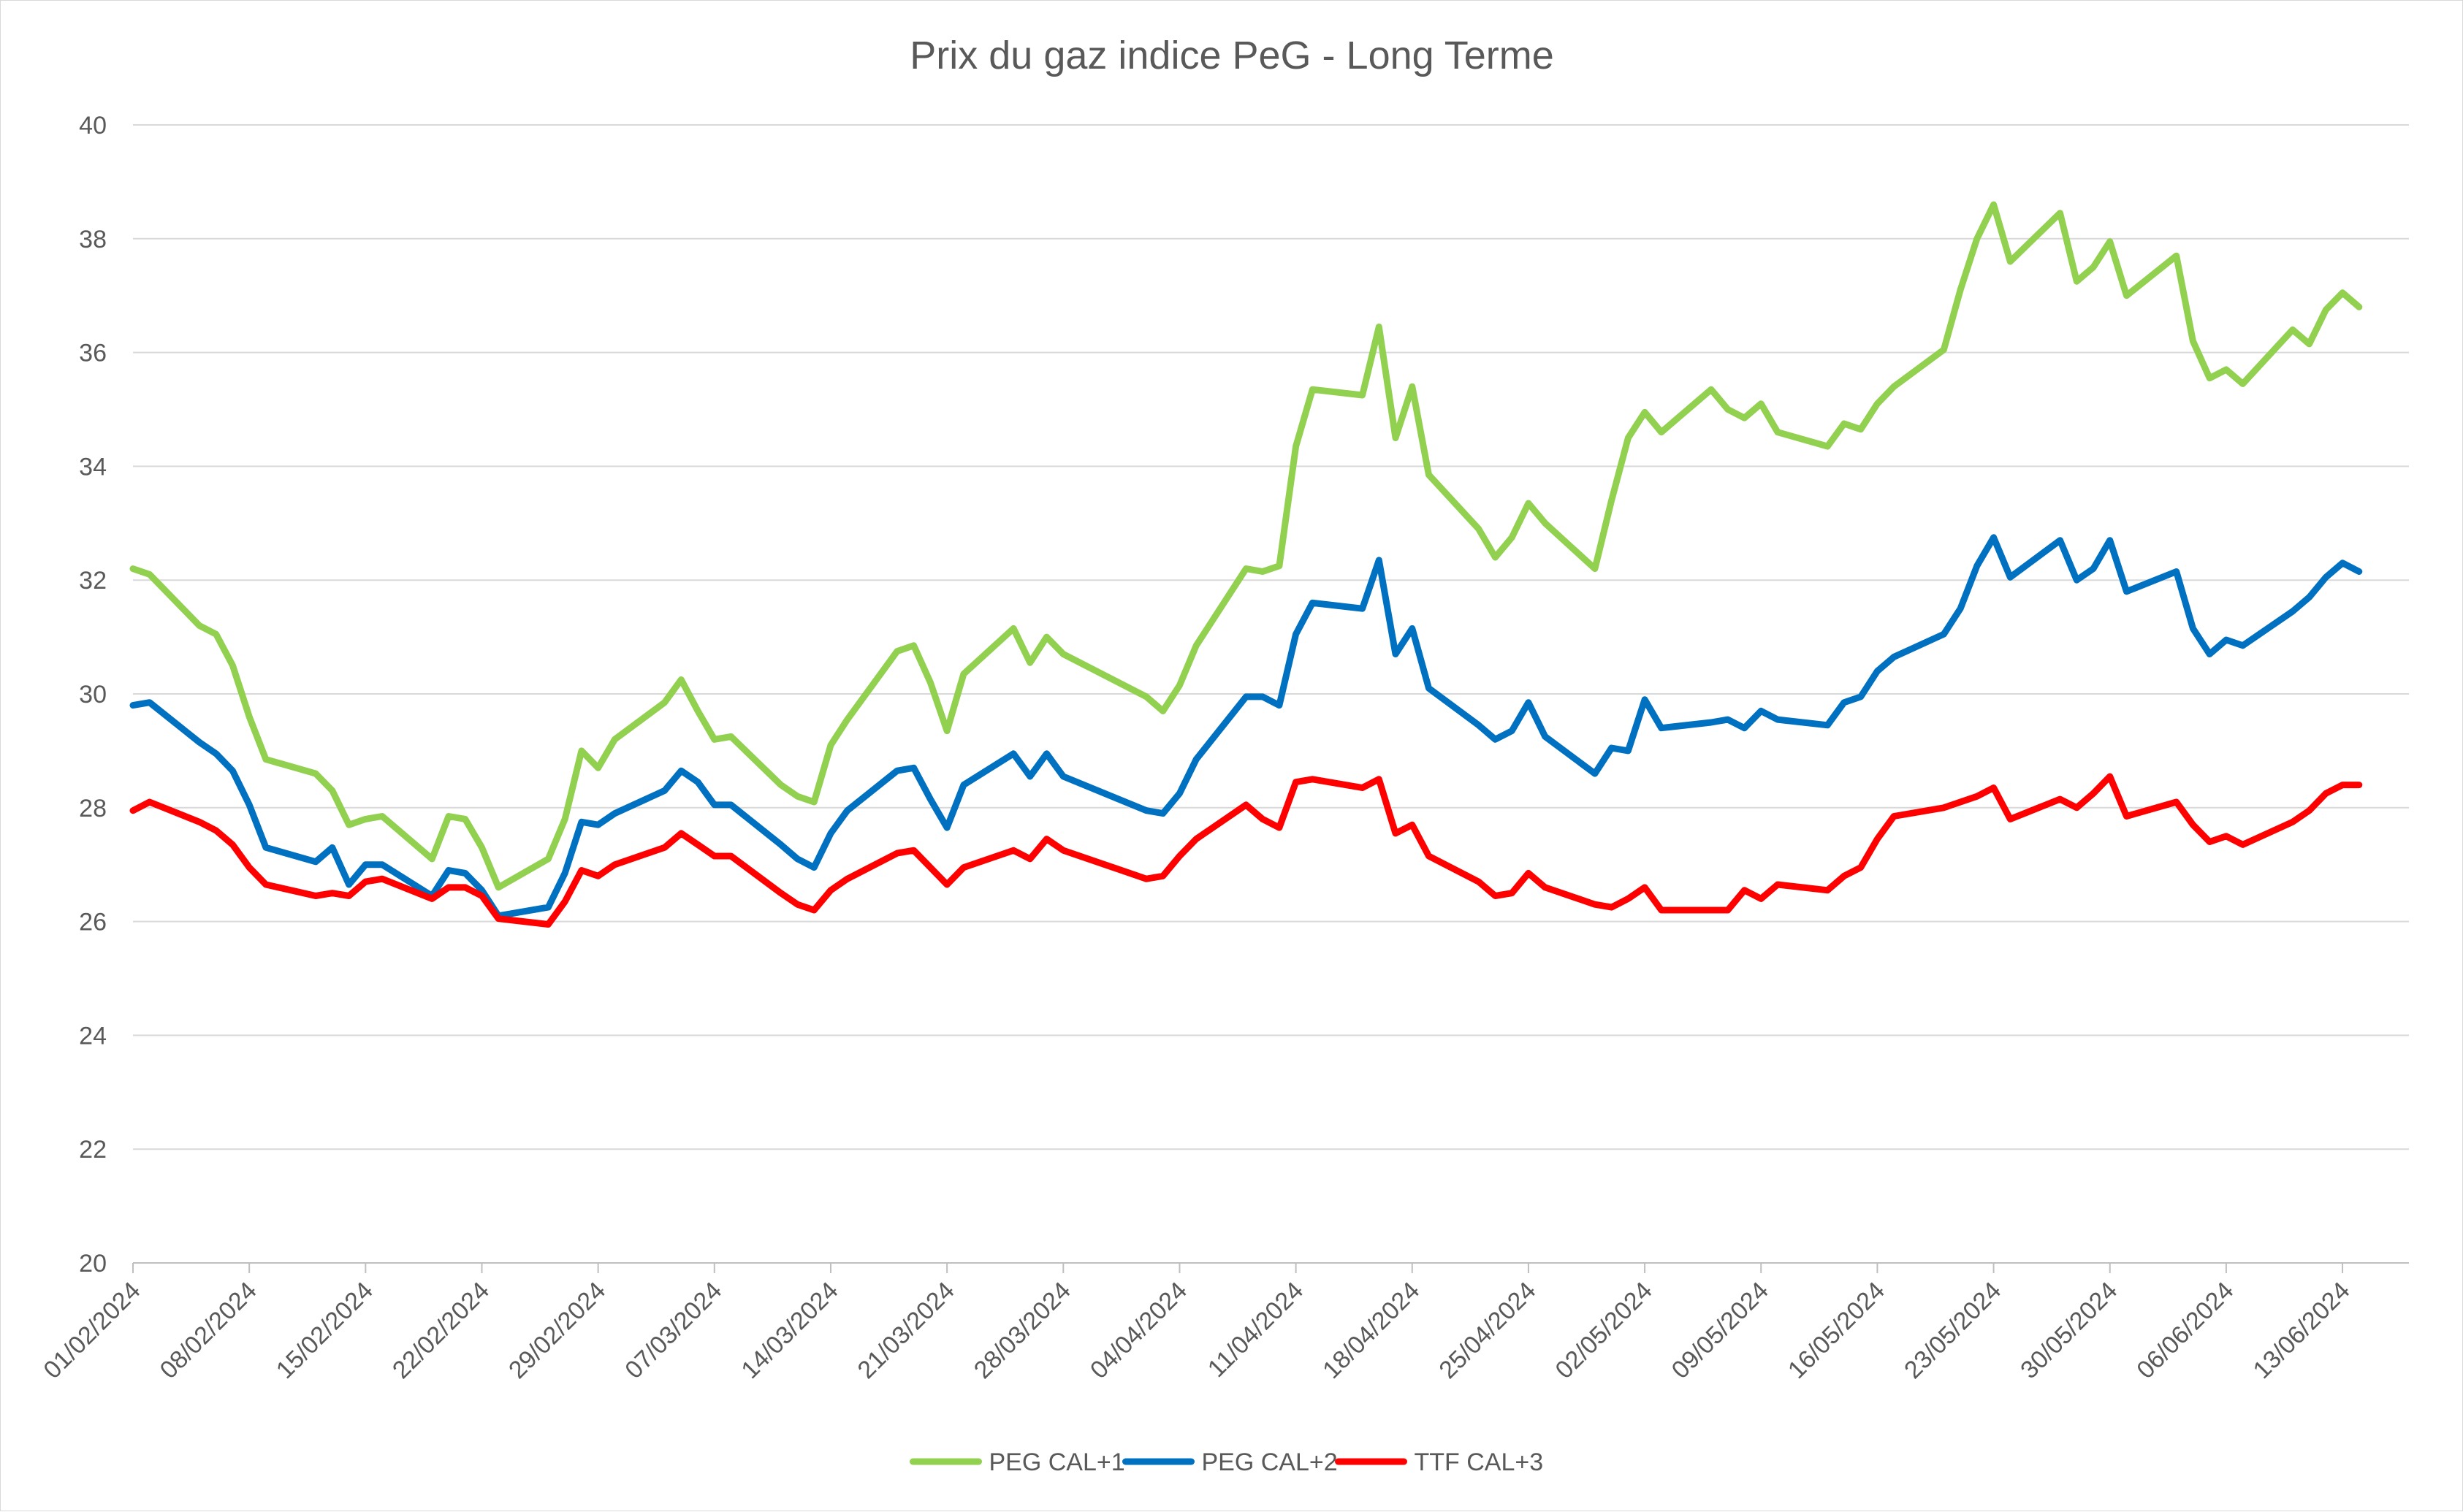 The width and height of the screenshot is (2463, 1512). I want to click on y-tick-label: 20, so click(93, 1264).